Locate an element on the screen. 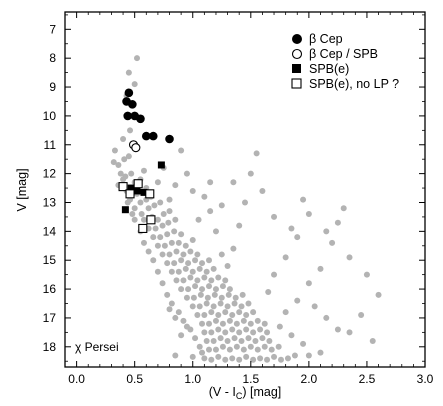 The width and height of the screenshot is (443, 406). beta-cep-spb-point is located at coordinates (136, 148).